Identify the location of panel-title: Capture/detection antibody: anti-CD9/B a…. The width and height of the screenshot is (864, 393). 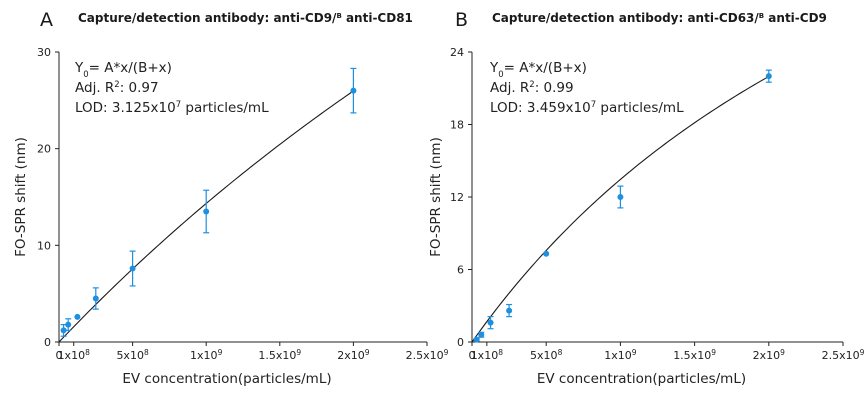
(245, 18).